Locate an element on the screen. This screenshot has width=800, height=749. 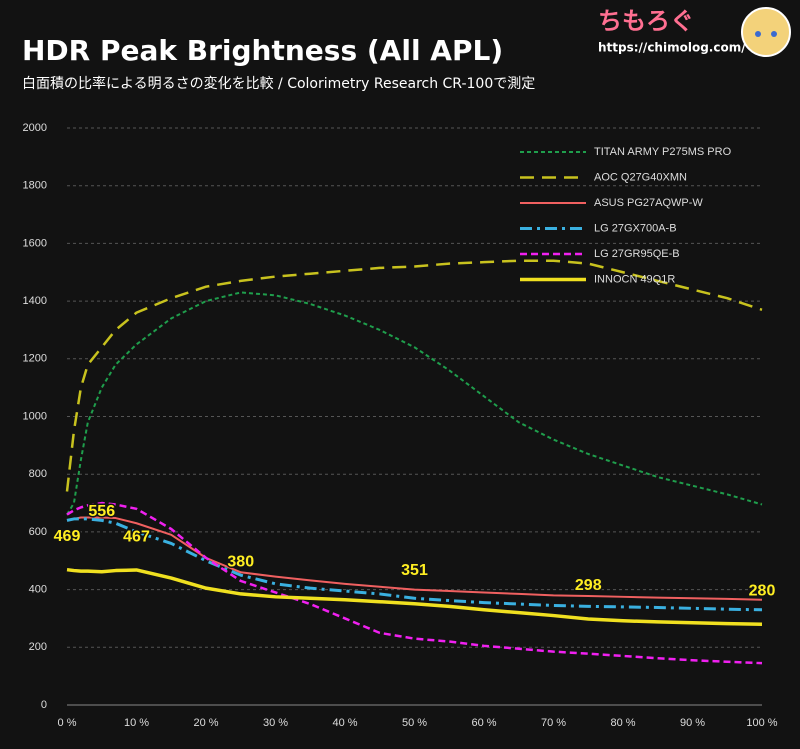
y-tick-label: 1600 is located at coordinates (35, 243).